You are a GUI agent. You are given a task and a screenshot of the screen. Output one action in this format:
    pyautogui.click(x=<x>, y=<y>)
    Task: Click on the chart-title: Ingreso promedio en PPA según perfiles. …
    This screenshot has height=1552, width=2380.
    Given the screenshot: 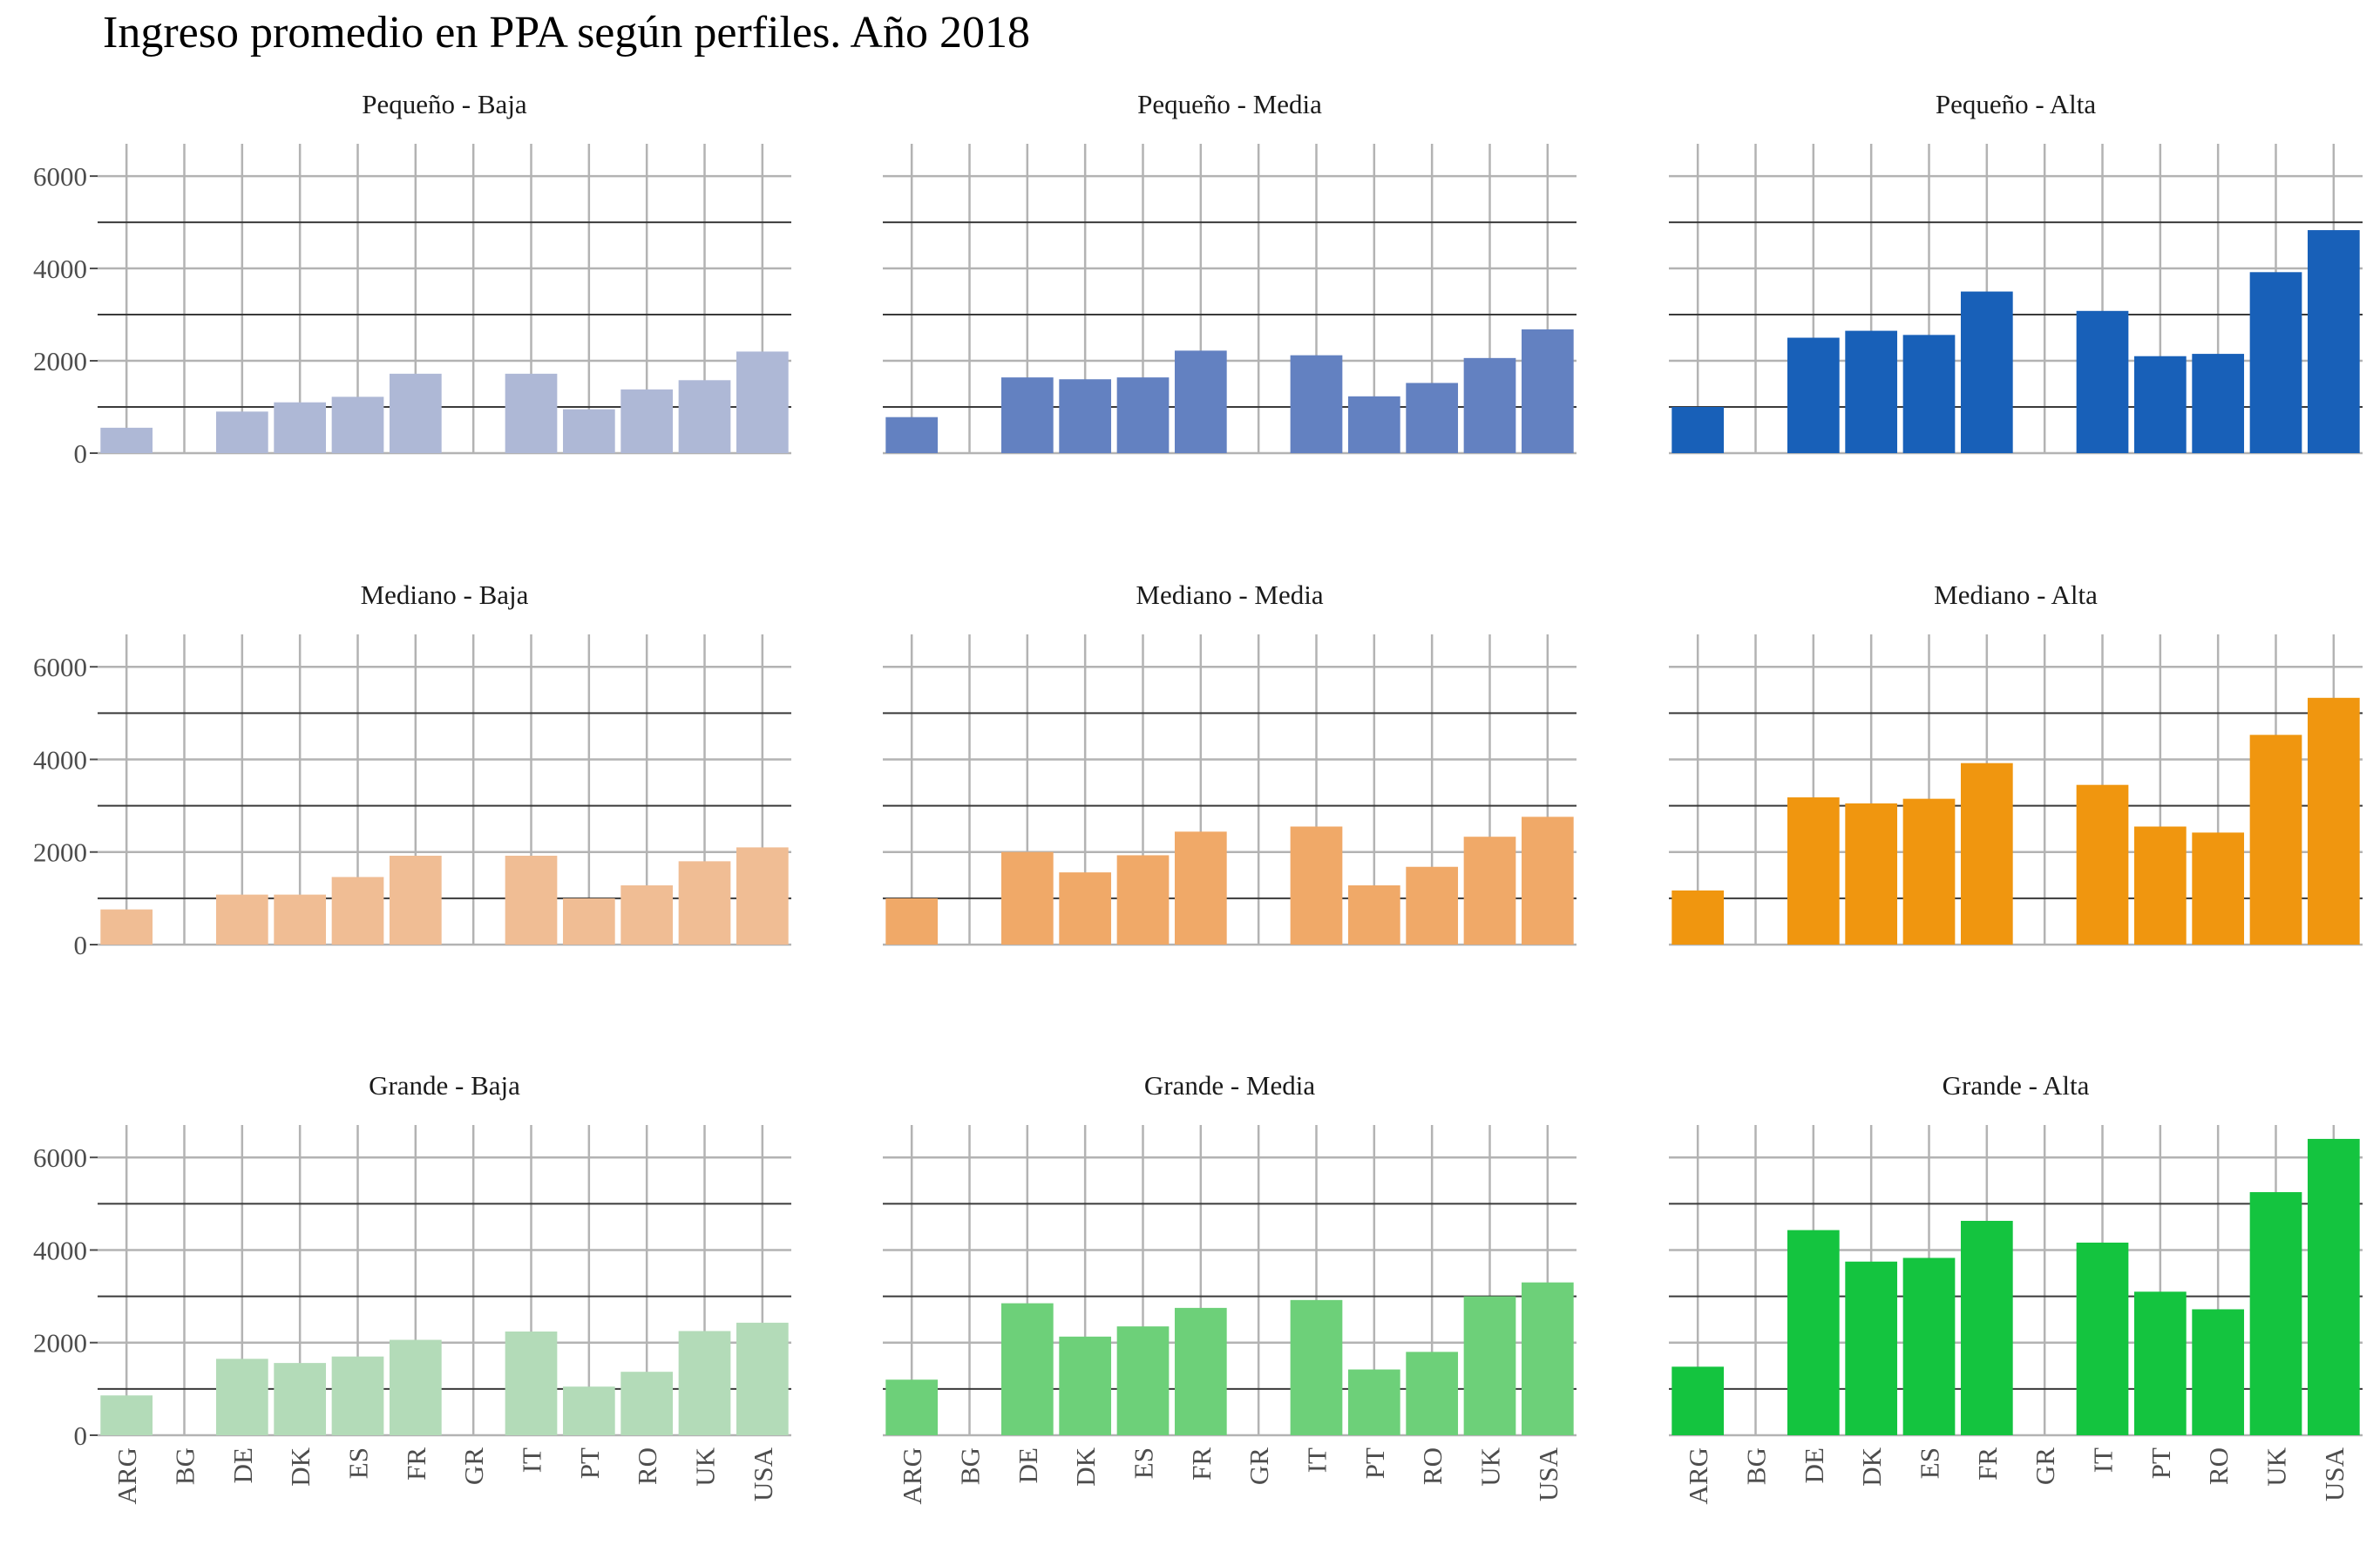 What is the action you would take?
    pyautogui.click(x=566, y=33)
    